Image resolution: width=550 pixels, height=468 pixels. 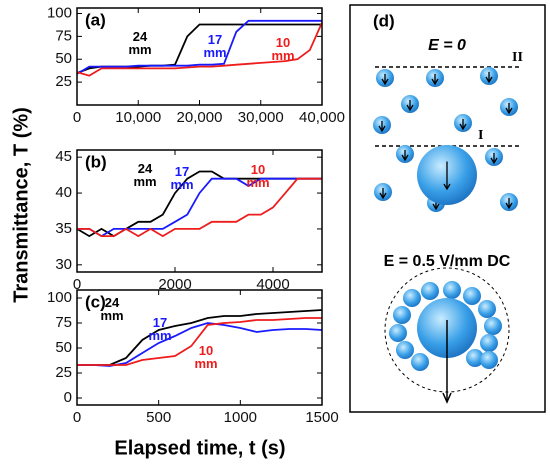 I want to click on x-tick-label: 1000, so click(x=240, y=417).